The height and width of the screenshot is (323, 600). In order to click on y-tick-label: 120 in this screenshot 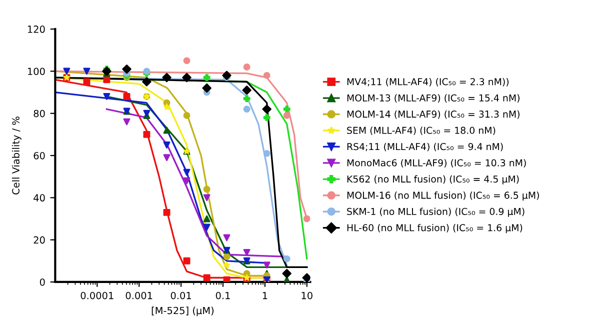, I will do `click(36, 29)`.